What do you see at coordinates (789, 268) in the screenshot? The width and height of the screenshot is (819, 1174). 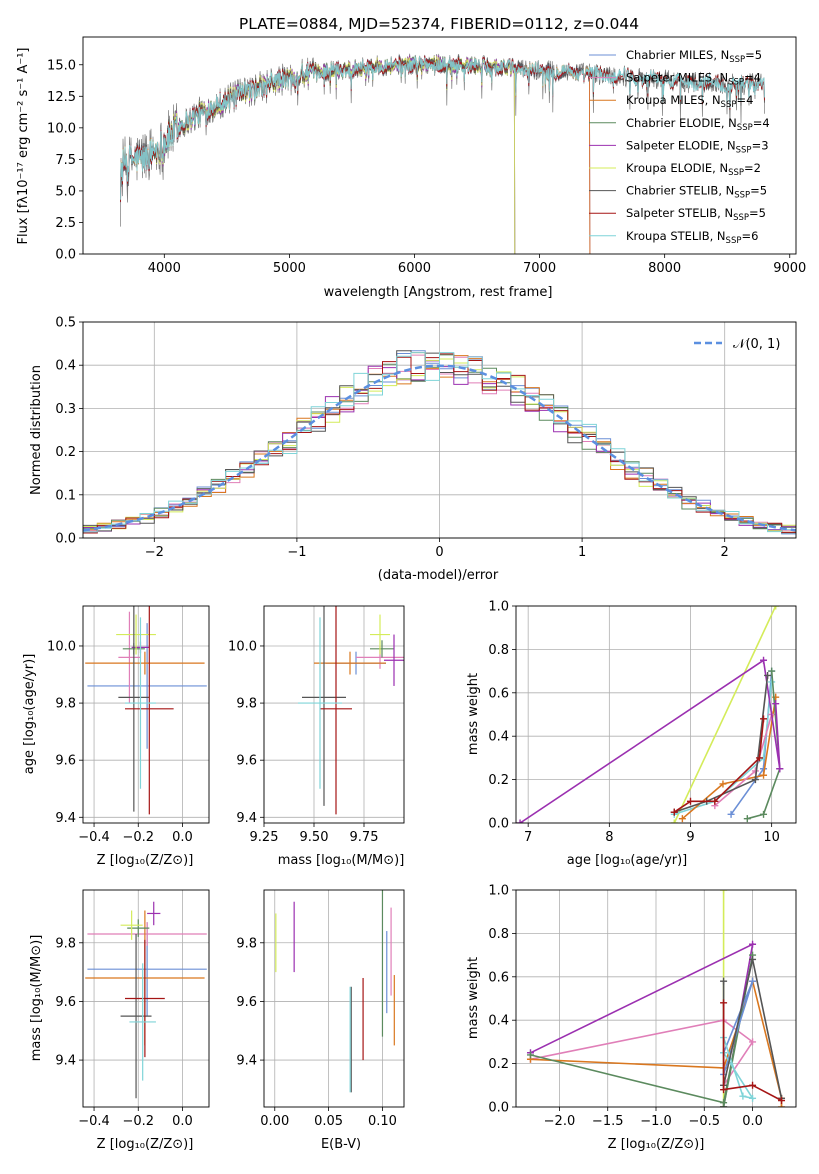 I see `x-tick-label: 9000` at bounding box center [789, 268].